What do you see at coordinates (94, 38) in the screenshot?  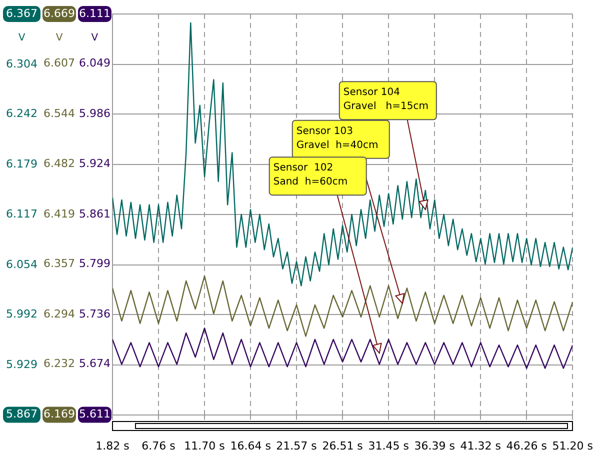 I see `y3-axis-title: V` at bounding box center [94, 38].